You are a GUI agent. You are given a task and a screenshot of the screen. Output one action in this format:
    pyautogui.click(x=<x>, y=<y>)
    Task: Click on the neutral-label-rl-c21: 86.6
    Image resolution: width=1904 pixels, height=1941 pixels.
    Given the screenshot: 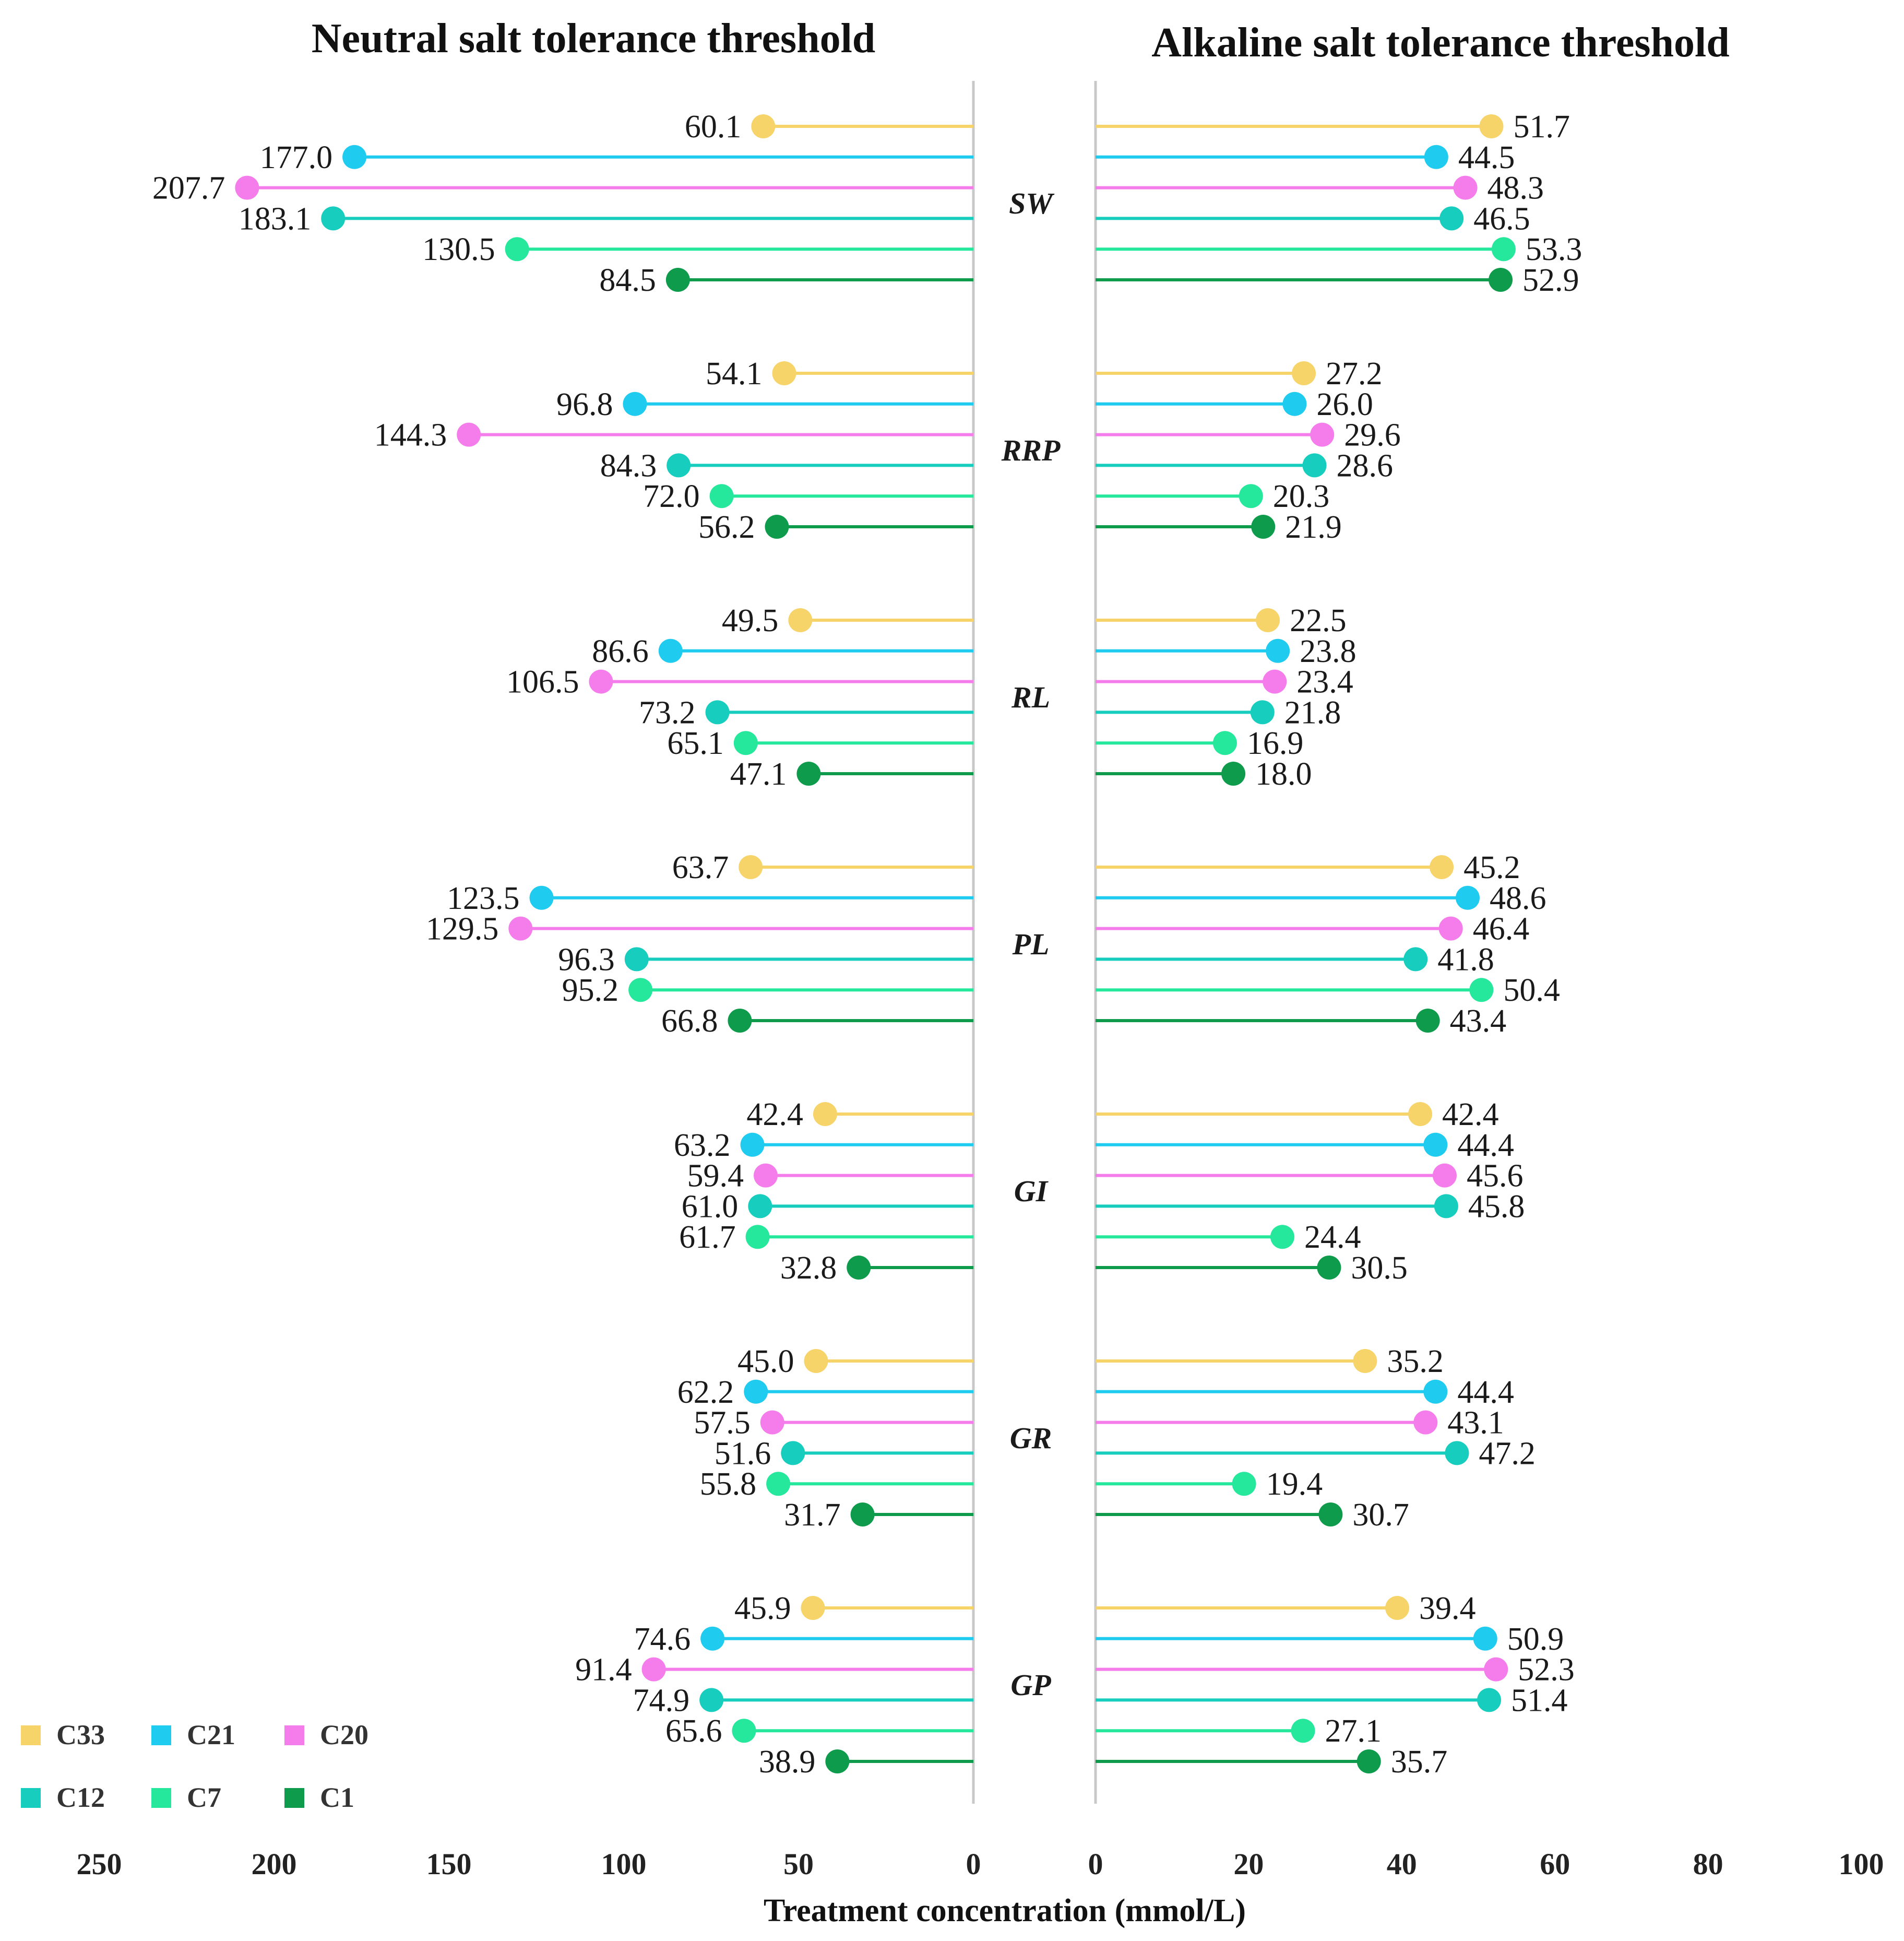 What is the action you would take?
    pyautogui.click(x=620, y=651)
    